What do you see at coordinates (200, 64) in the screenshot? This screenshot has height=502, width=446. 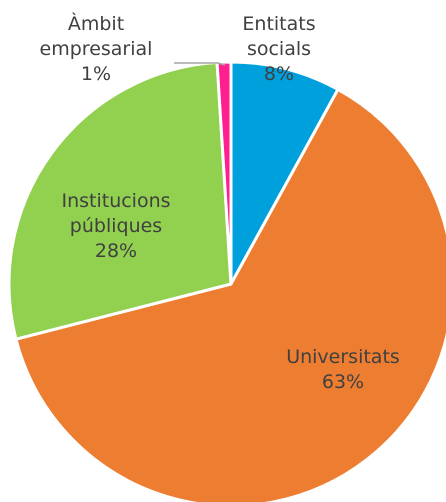 I see `leader-line-ambit-empresarial` at bounding box center [200, 64].